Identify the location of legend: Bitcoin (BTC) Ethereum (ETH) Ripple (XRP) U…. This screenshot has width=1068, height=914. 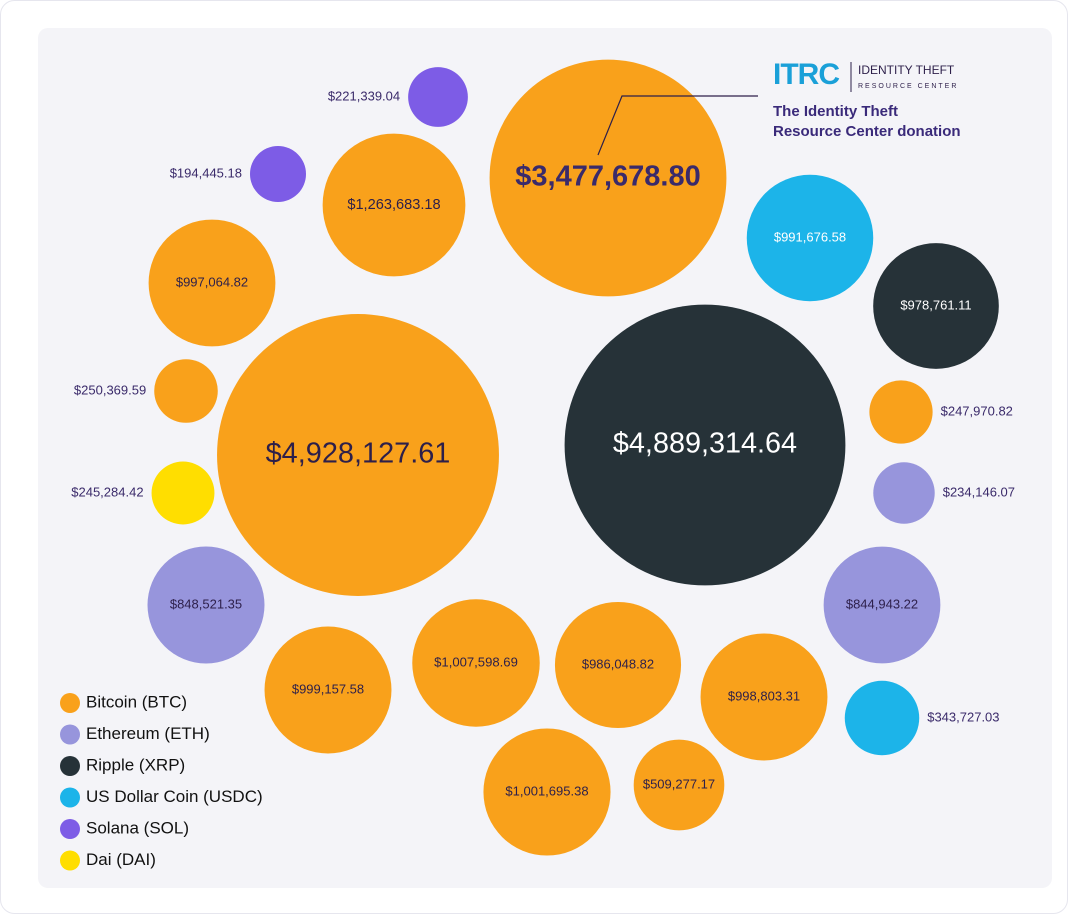
(161, 781).